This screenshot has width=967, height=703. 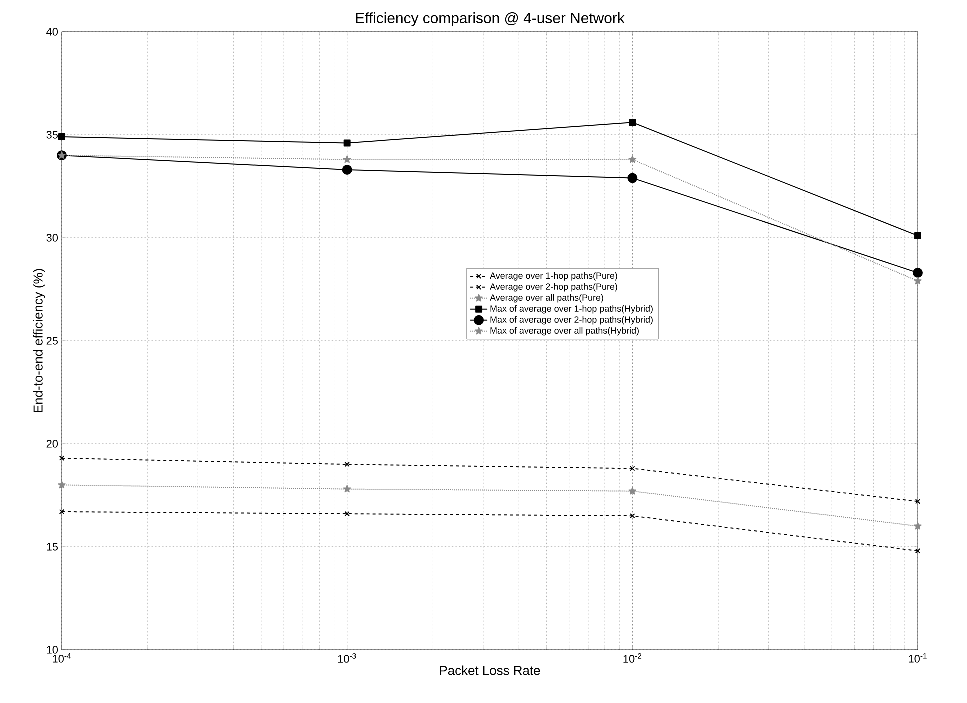 I want to click on y-tick-label: 30, so click(x=52, y=238).